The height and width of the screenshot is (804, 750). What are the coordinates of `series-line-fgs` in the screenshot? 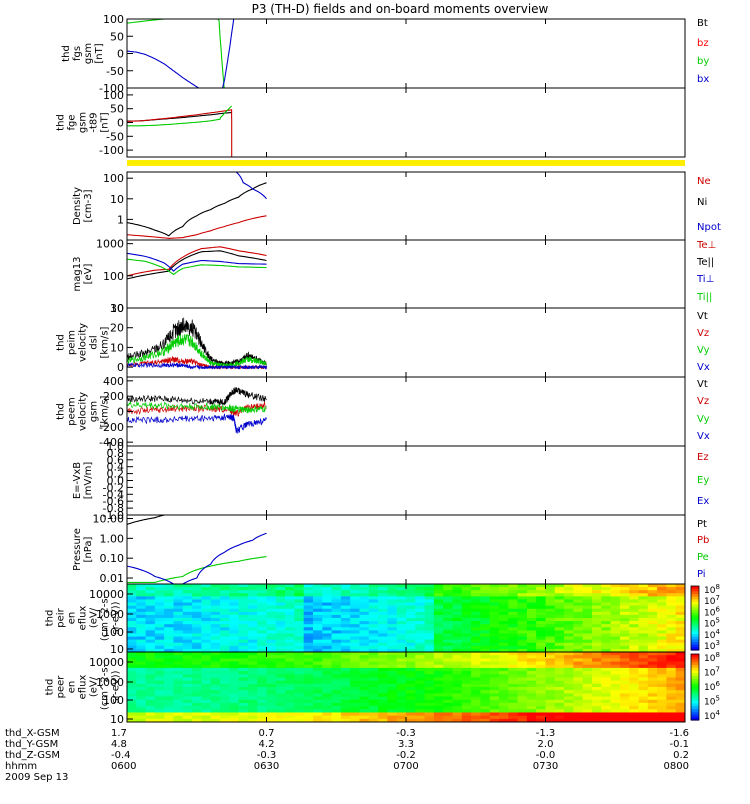 It's located at (176, 53).